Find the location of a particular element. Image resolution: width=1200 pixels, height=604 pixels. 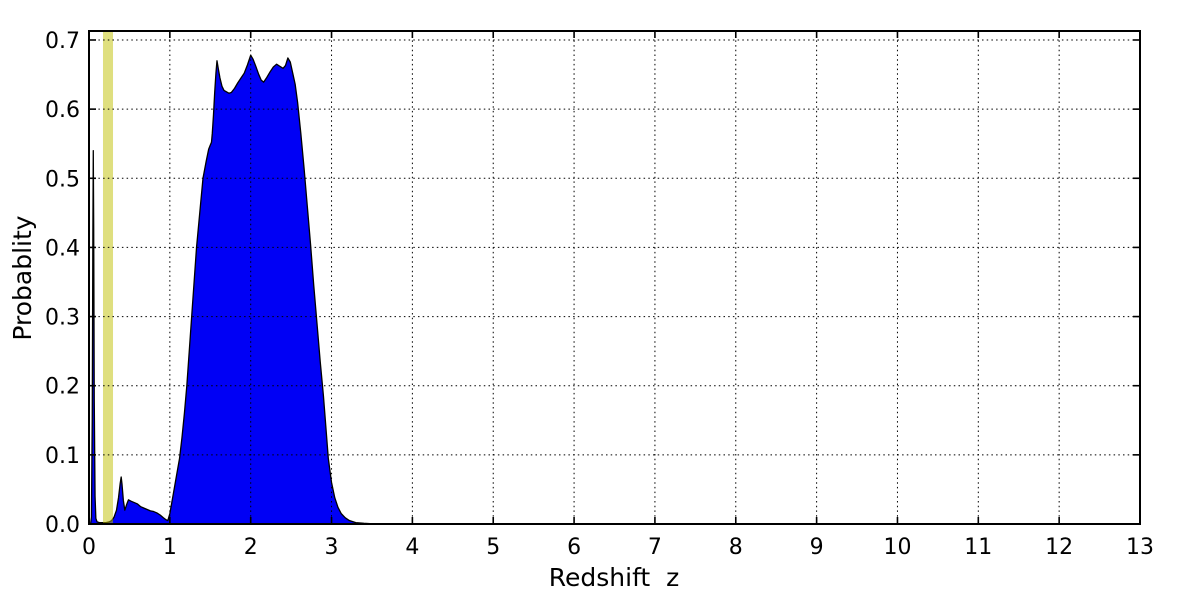

y-tick-label: 0.6 is located at coordinates (62, 110).